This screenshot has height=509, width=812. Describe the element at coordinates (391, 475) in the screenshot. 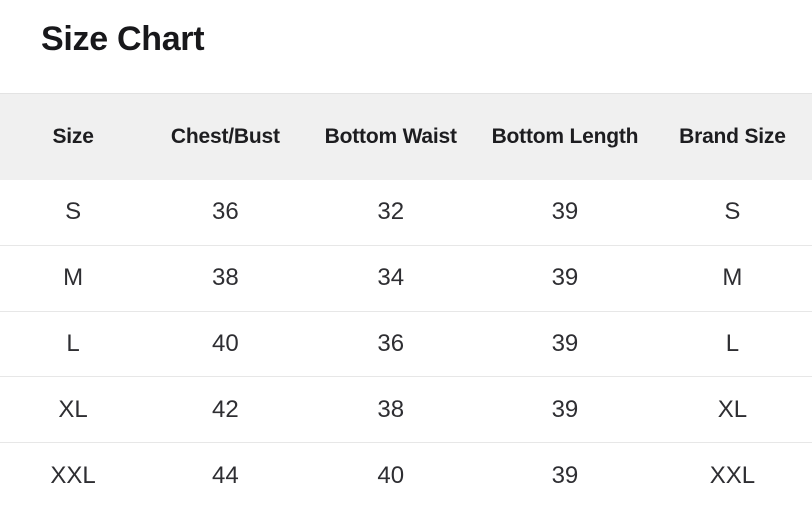

I see `cell-bottom-waist: 40` at that location.